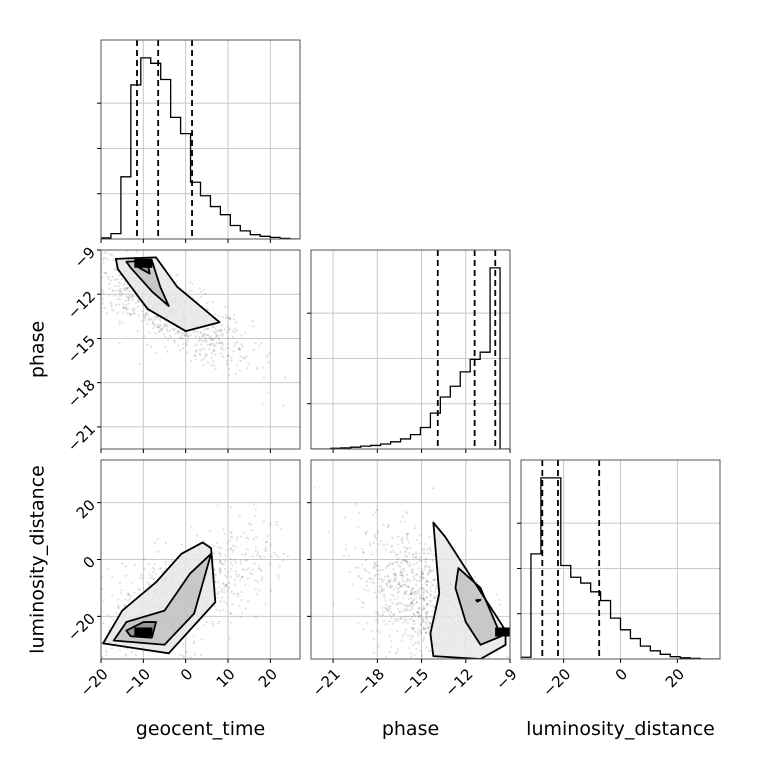 Image resolution: width=760 pixels, height=760 pixels. Describe the element at coordinates (619, 561) in the screenshot. I see `hist-panel-luminosity_distance` at that location.